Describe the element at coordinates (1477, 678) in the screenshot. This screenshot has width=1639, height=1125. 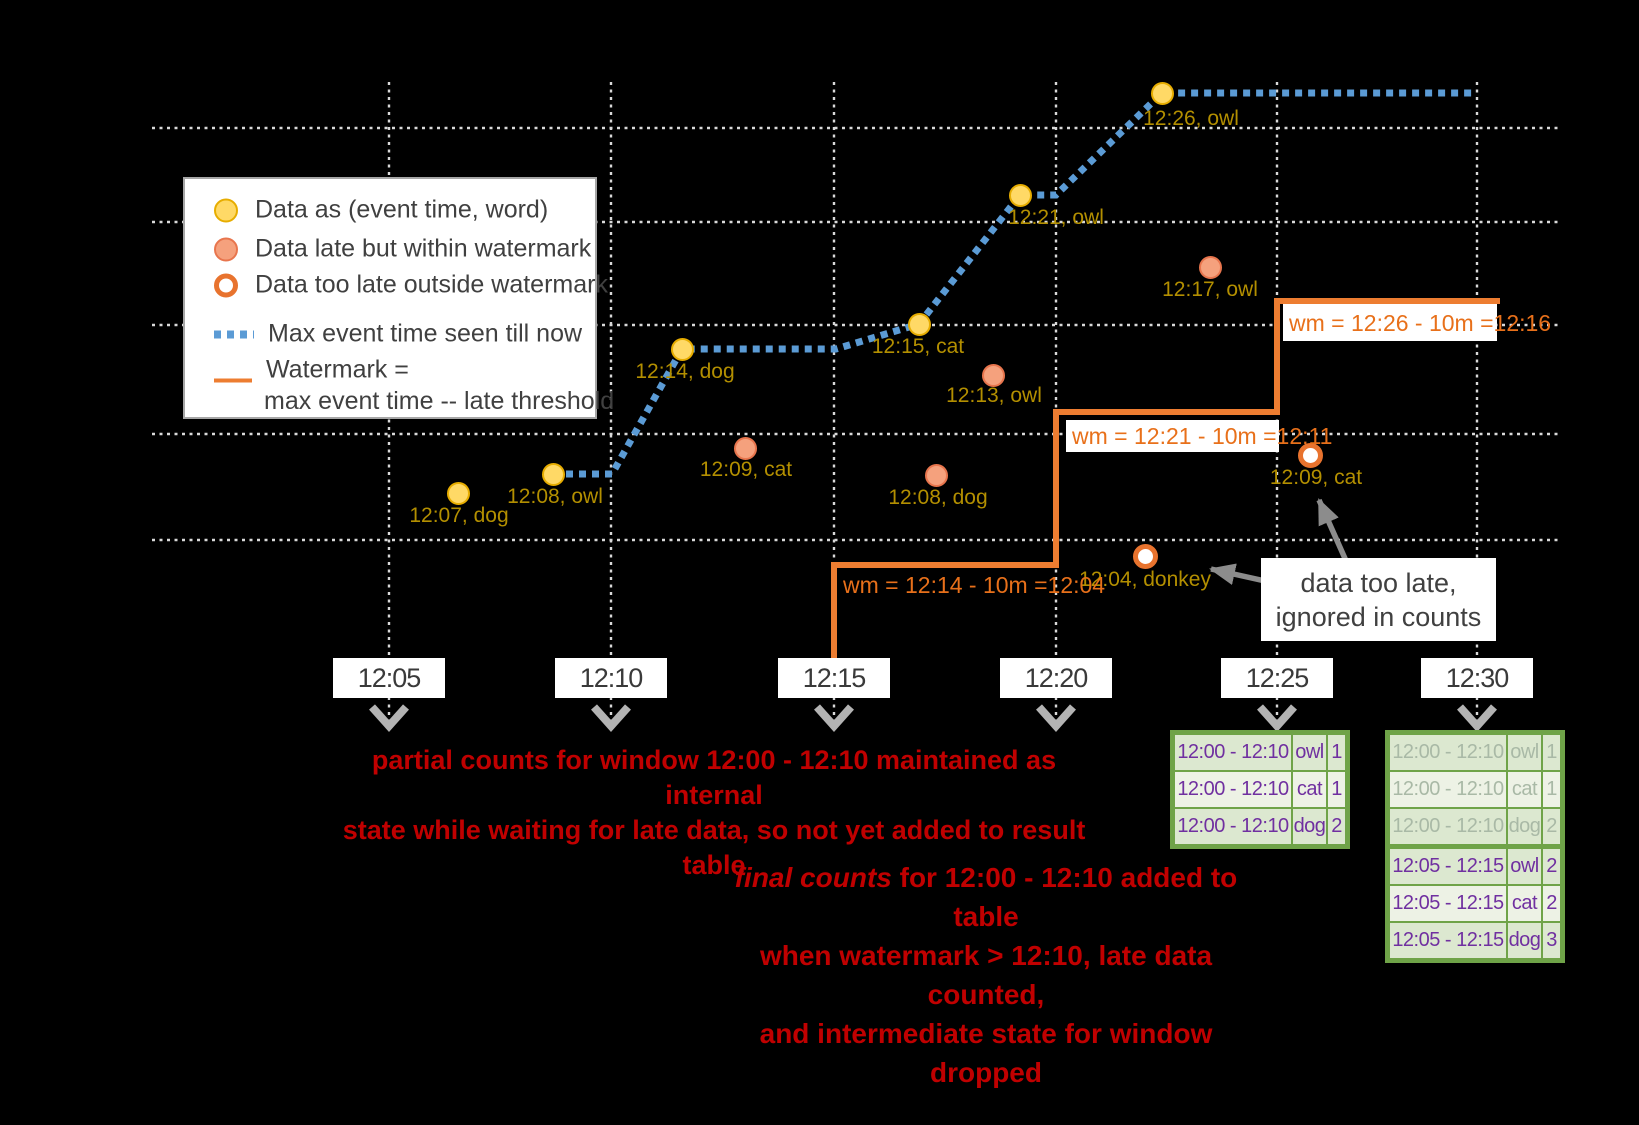
I see `axis-tick-label: 12:30` at that location.